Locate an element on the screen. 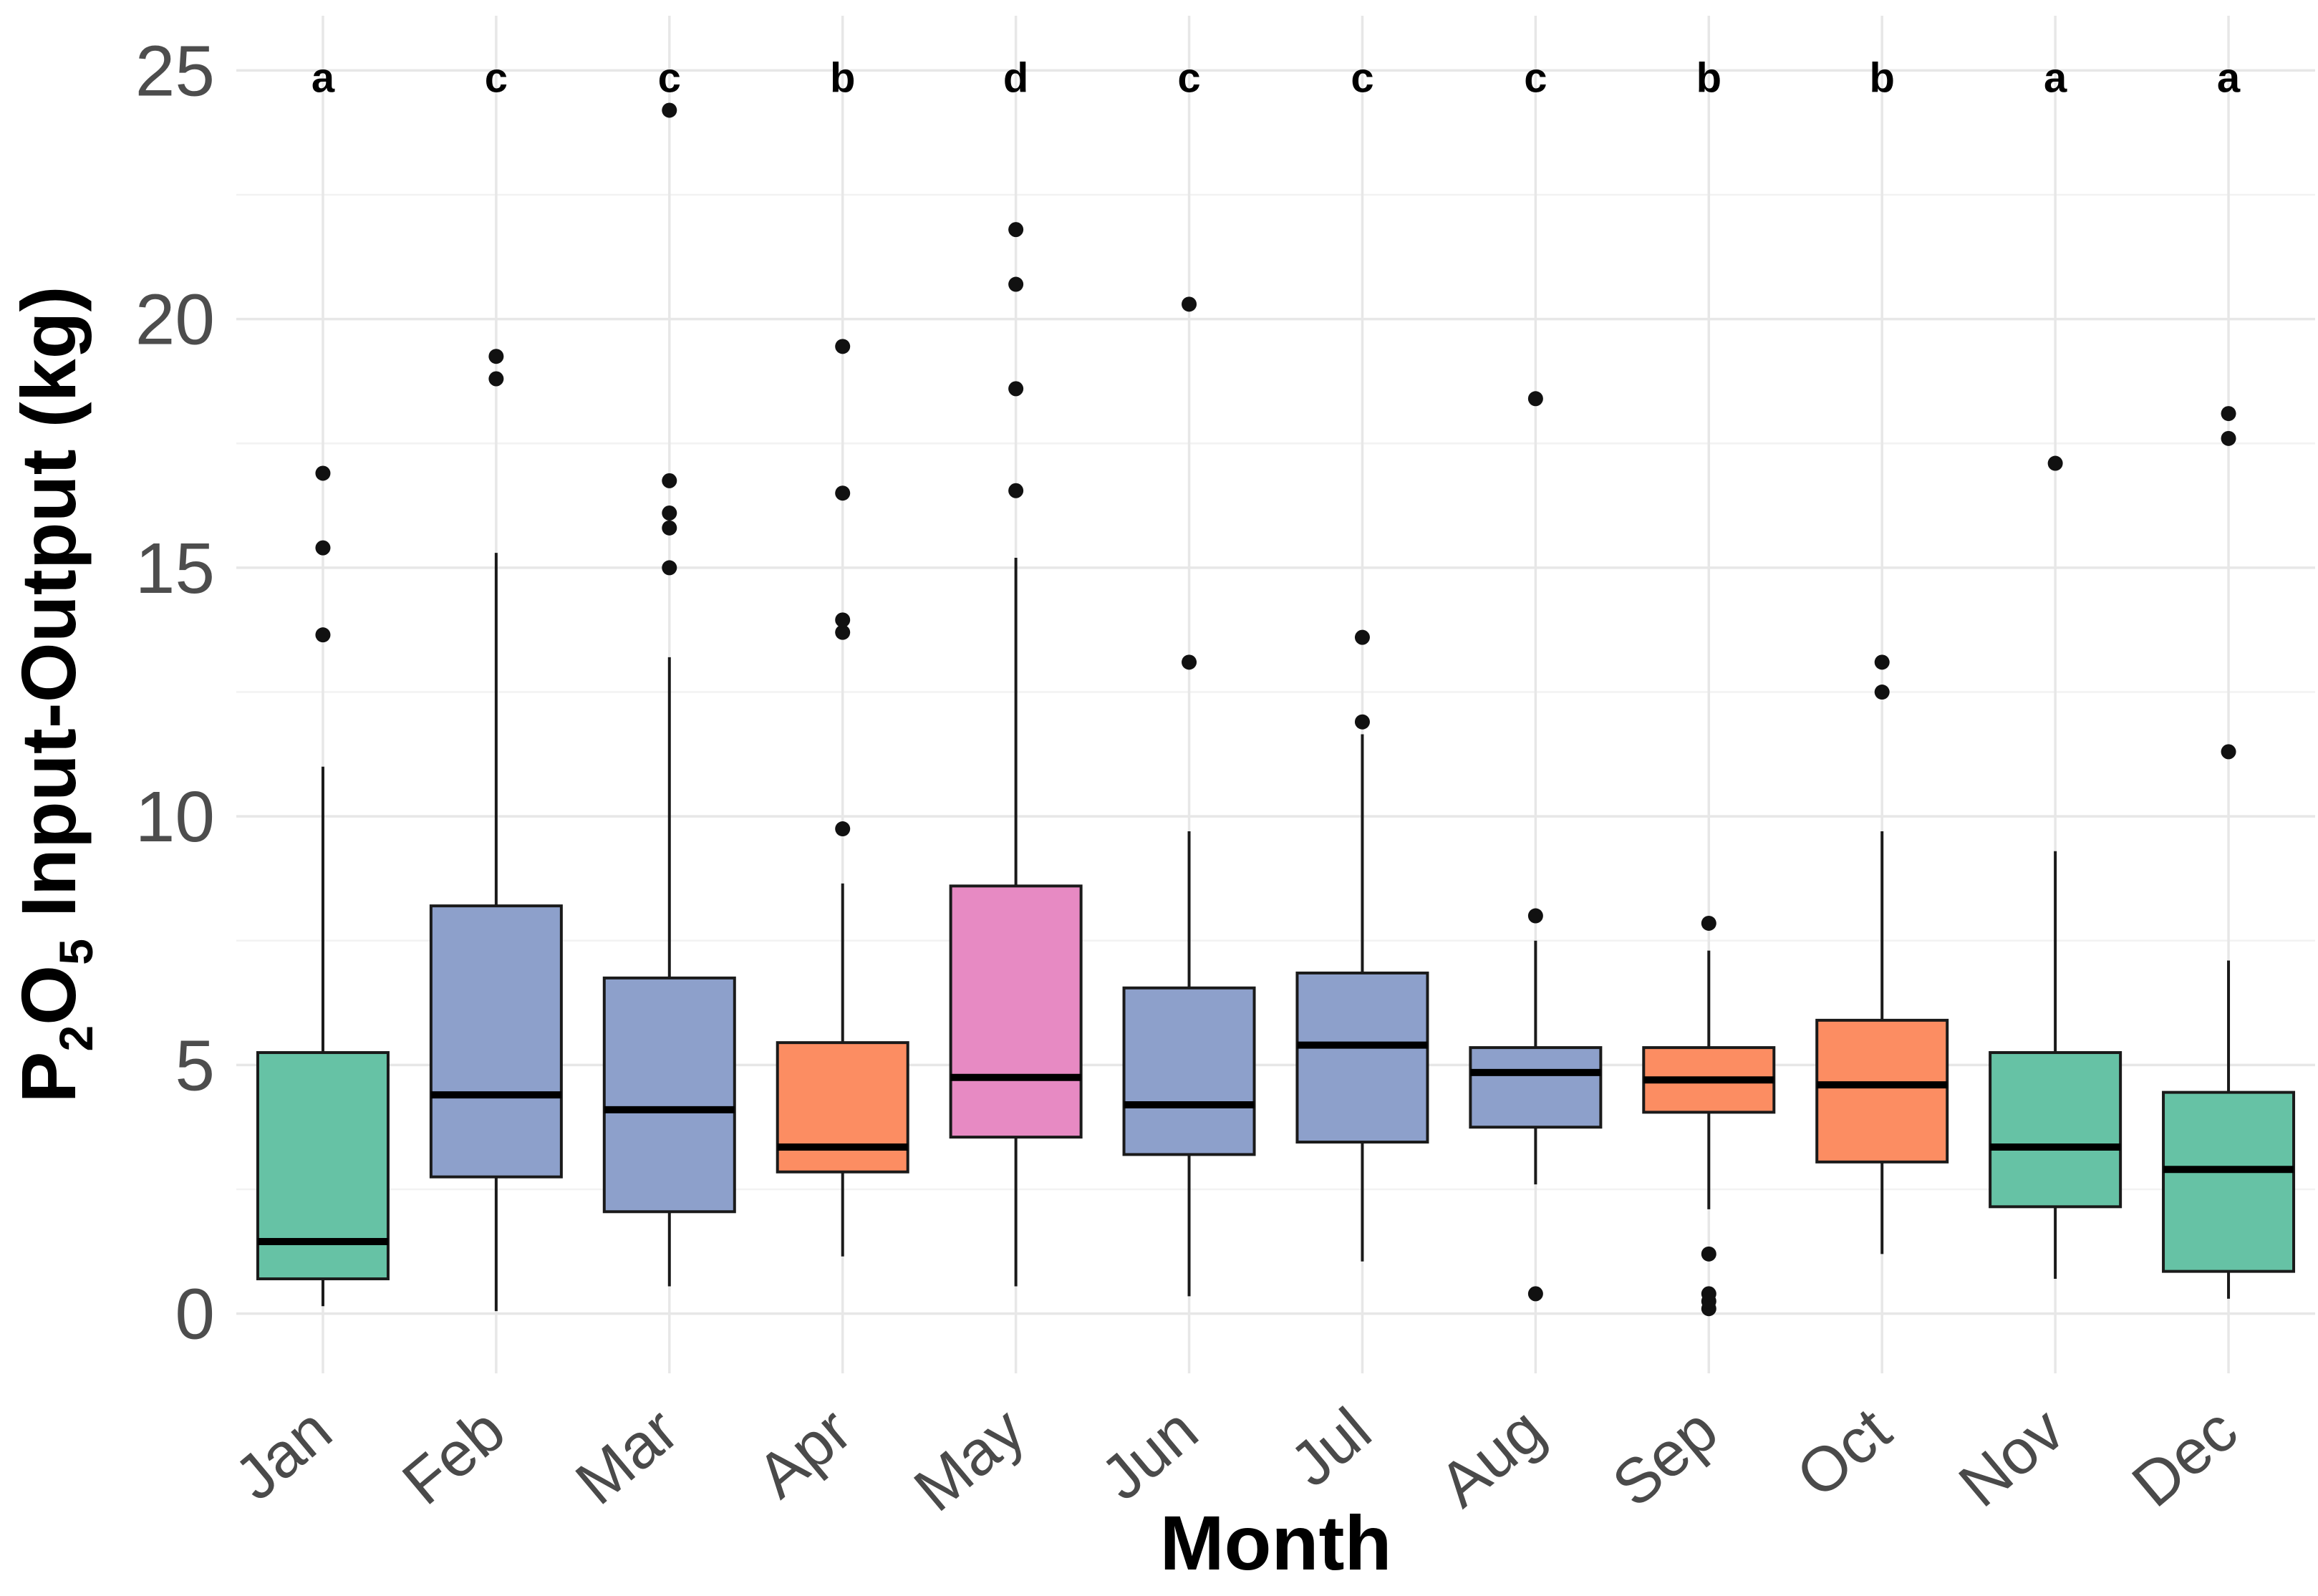  boxplot-Apr is located at coordinates (842, 798).